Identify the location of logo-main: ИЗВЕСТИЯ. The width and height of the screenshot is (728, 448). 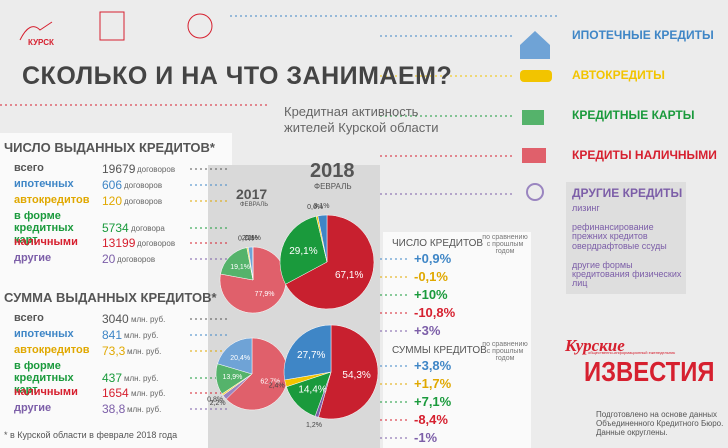
(649, 371).